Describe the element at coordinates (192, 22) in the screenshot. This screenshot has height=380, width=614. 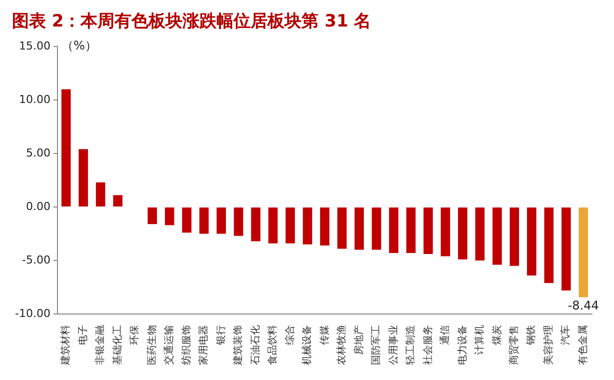
I see `chart-title: 图表 2：本周有色板块涨跌幅位居板块第 31 名` at that location.